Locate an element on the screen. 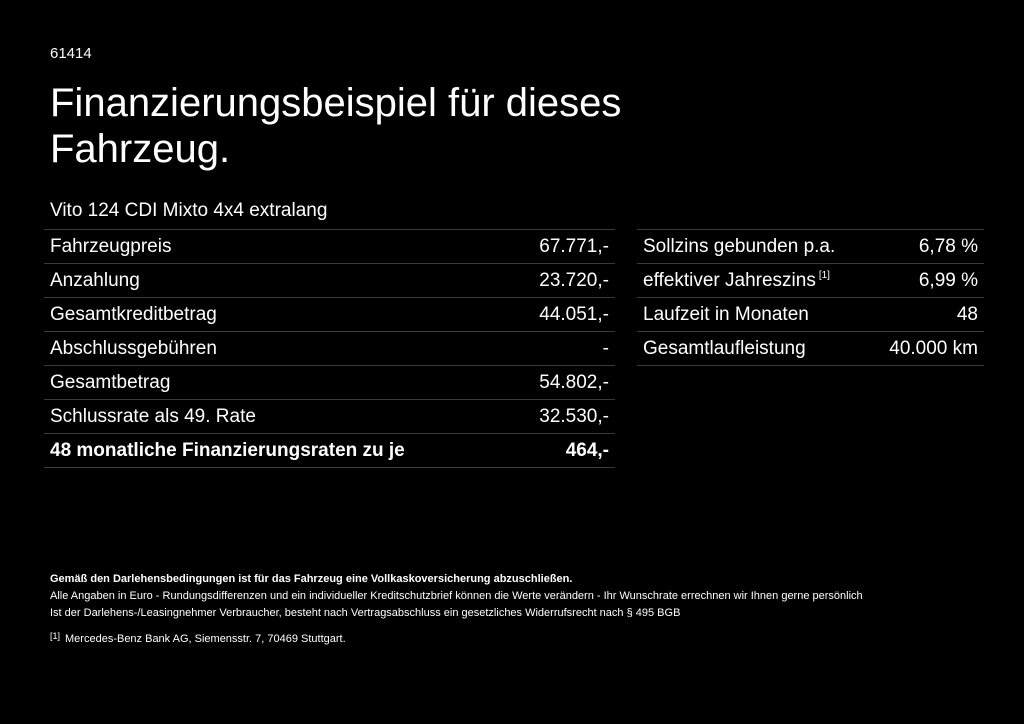  ref-marker: [1] is located at coordinates (55, 636).